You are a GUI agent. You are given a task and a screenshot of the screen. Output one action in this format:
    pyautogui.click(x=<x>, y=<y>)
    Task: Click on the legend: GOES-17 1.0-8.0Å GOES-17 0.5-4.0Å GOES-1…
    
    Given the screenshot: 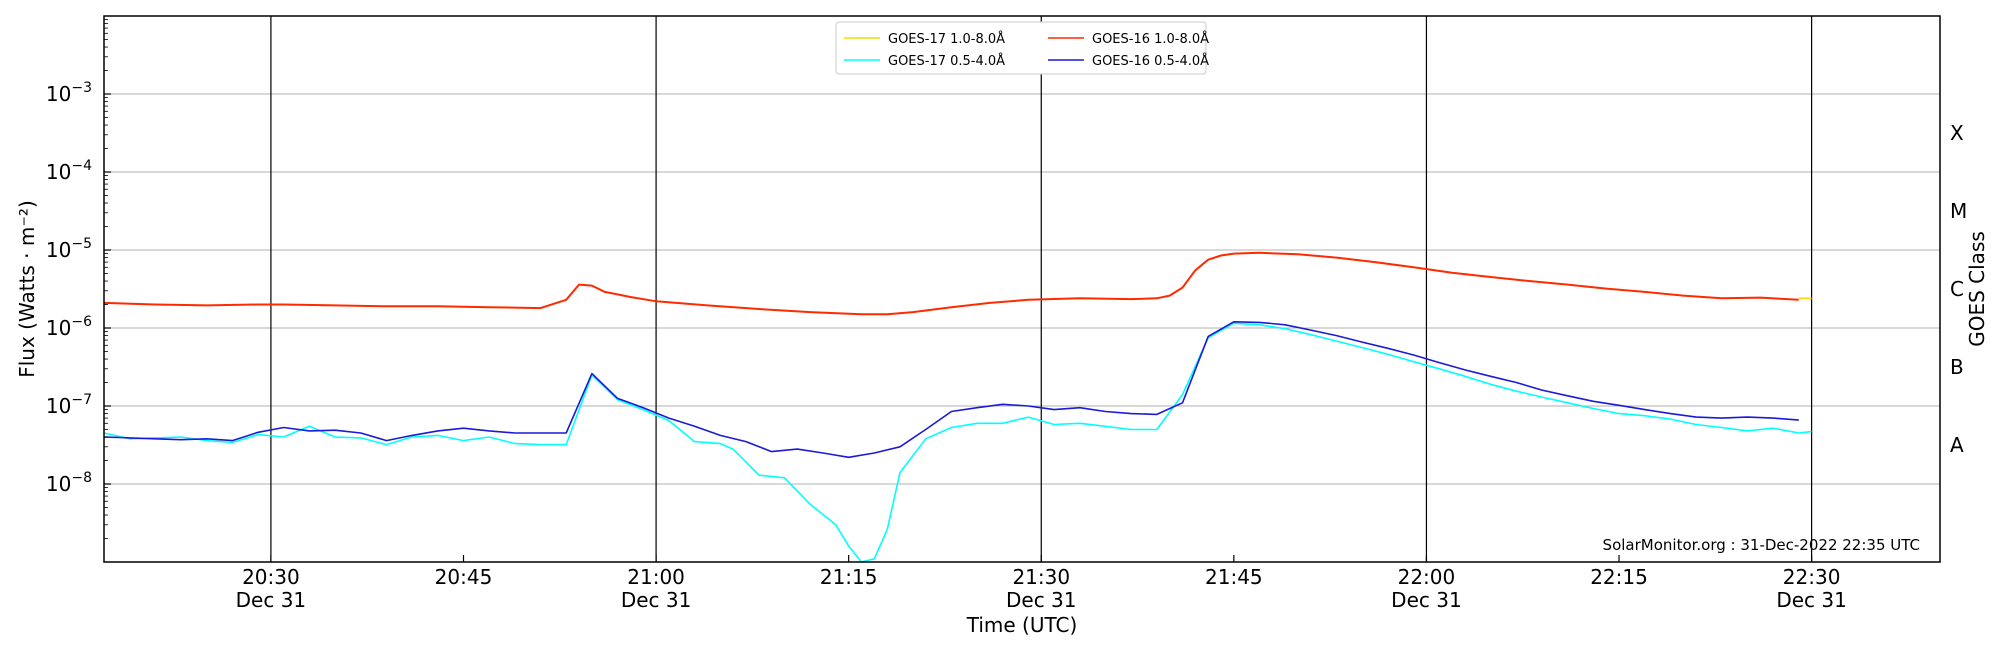 What is the action you would take?
    pyautogui.click(x=1022, y=48)
    